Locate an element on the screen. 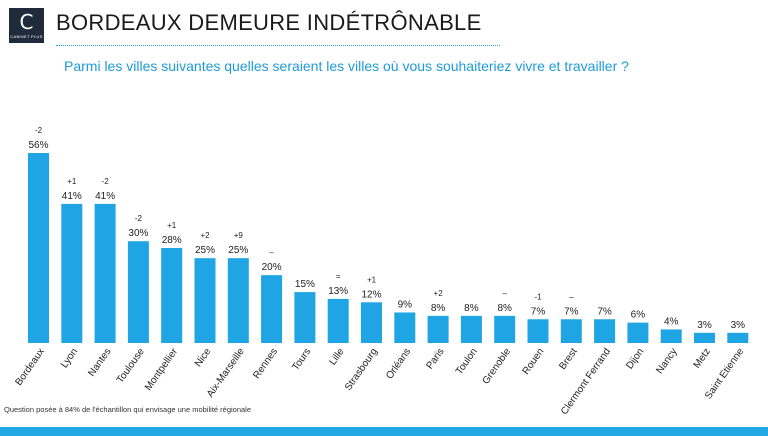 This screenshot has height=436, width=768. category-label: Brest is located at coordinates (568, 359).